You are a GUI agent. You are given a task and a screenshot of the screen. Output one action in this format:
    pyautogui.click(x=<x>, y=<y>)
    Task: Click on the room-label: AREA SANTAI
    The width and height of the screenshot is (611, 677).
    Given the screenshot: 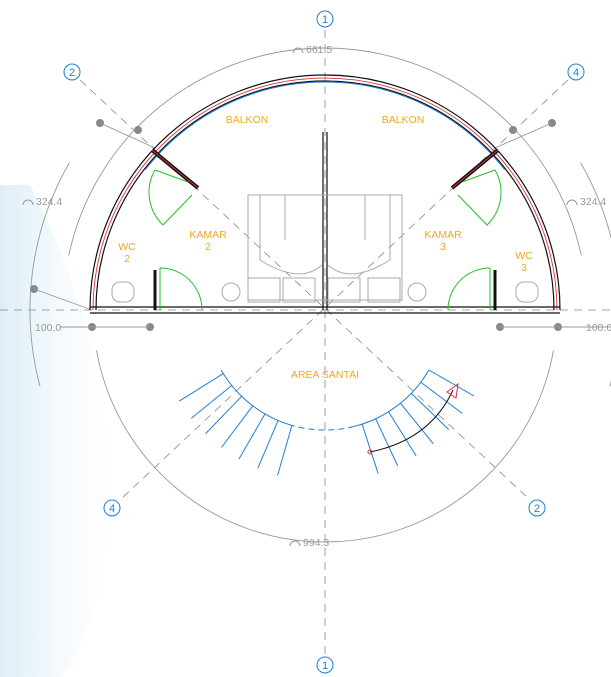 What is the action you would take?
    pyautogui.click(x=325, y=375)
    